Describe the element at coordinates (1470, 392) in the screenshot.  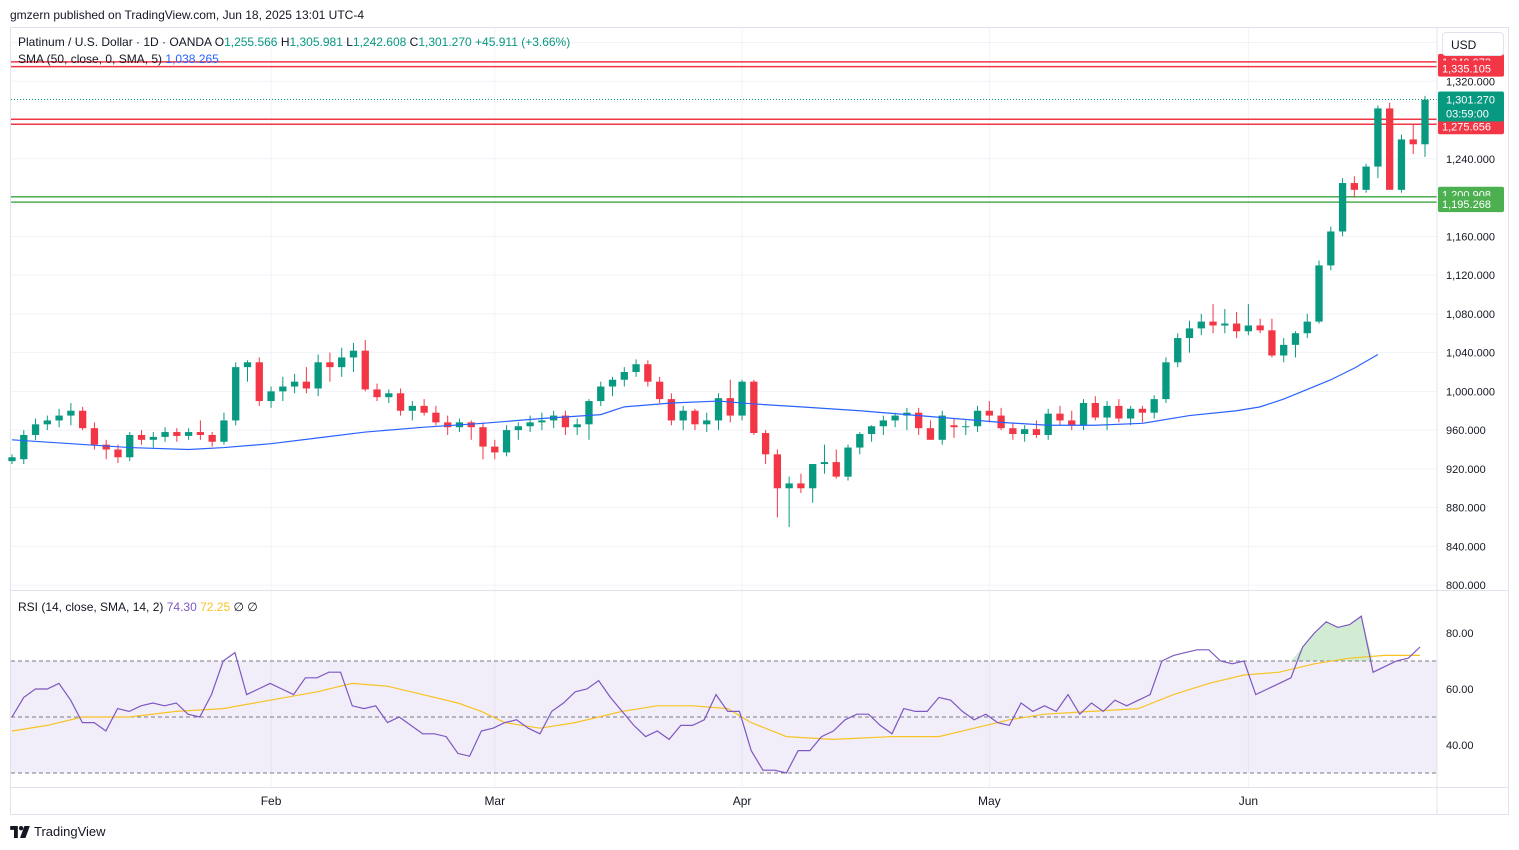
I see `price-tick-label: 1,000.000` at that location.